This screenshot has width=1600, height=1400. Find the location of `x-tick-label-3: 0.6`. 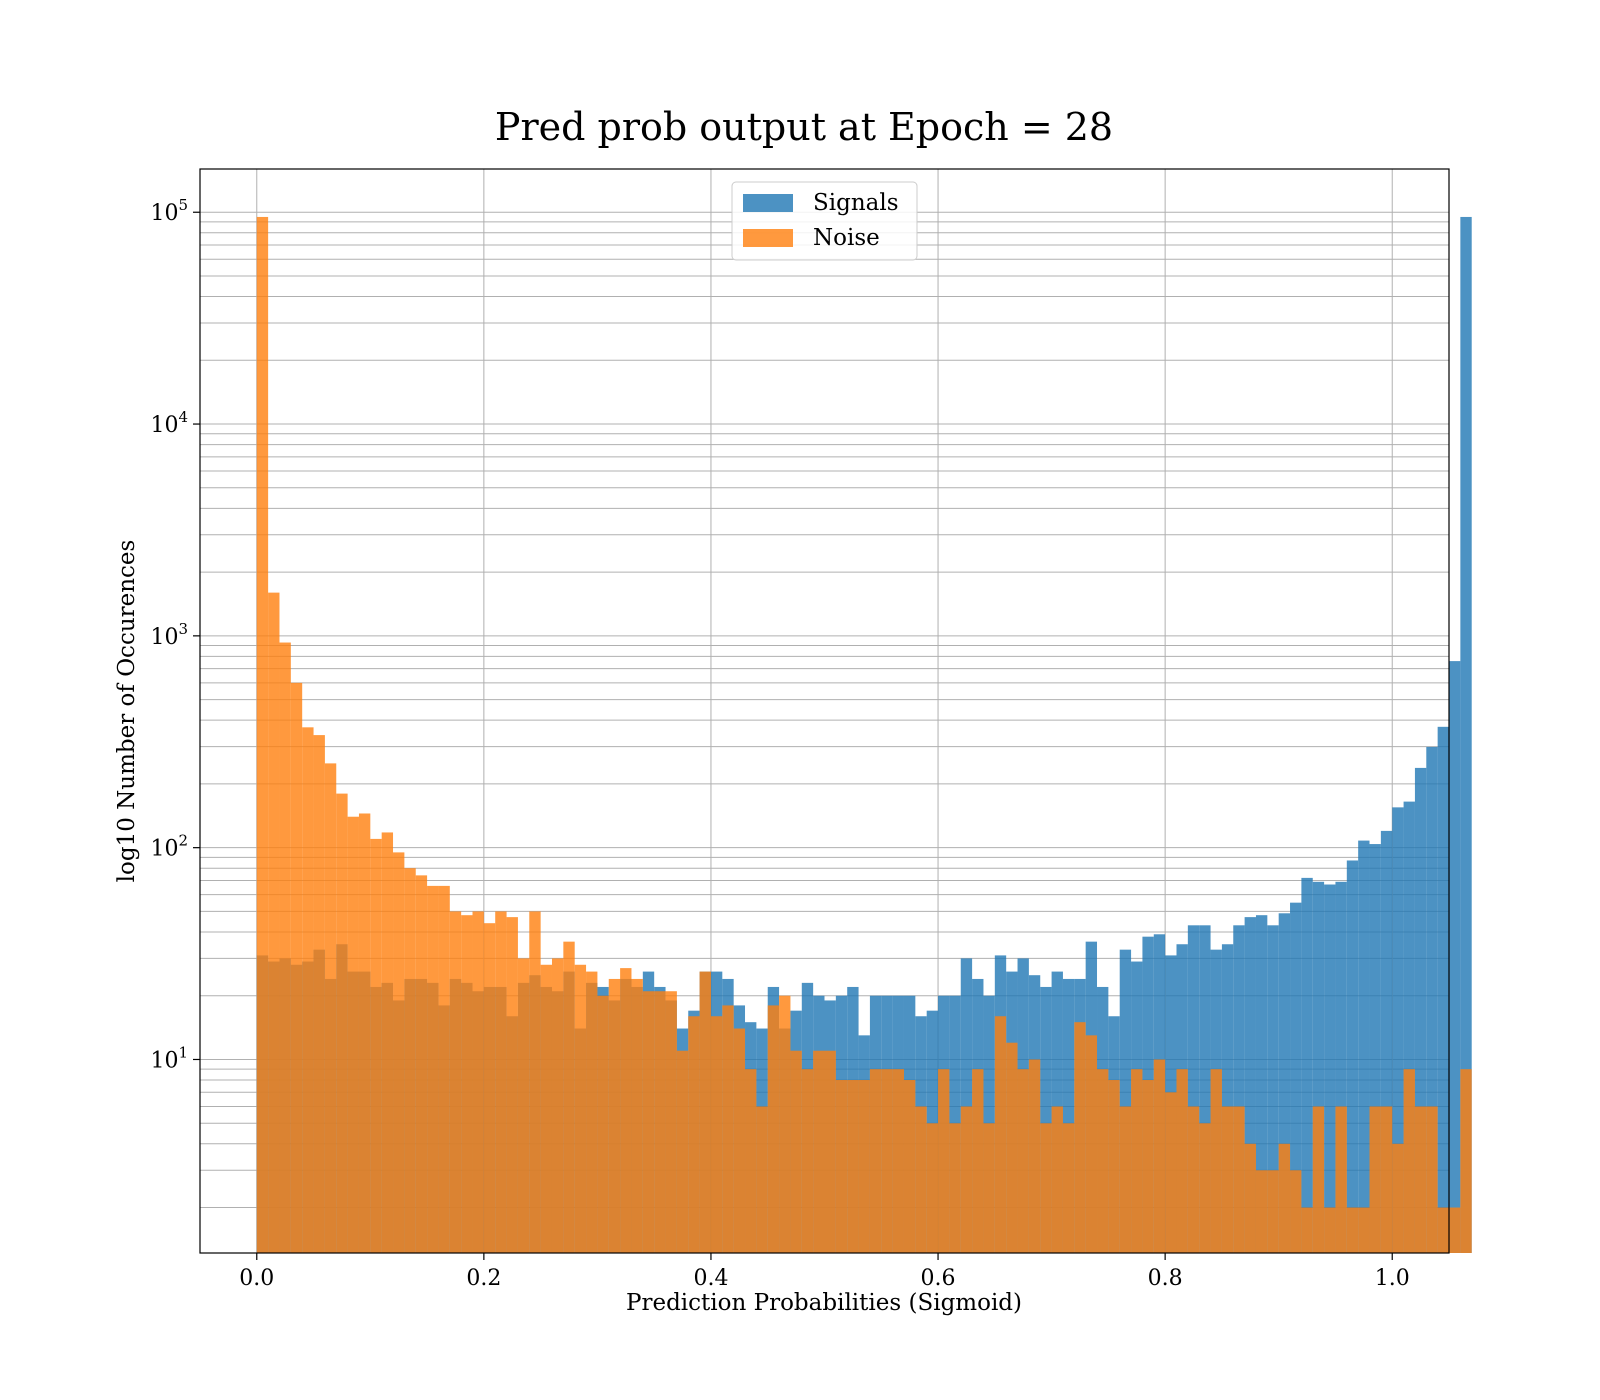

x-tick-label-3: 0.6 is located at coordinates (938, 1278).